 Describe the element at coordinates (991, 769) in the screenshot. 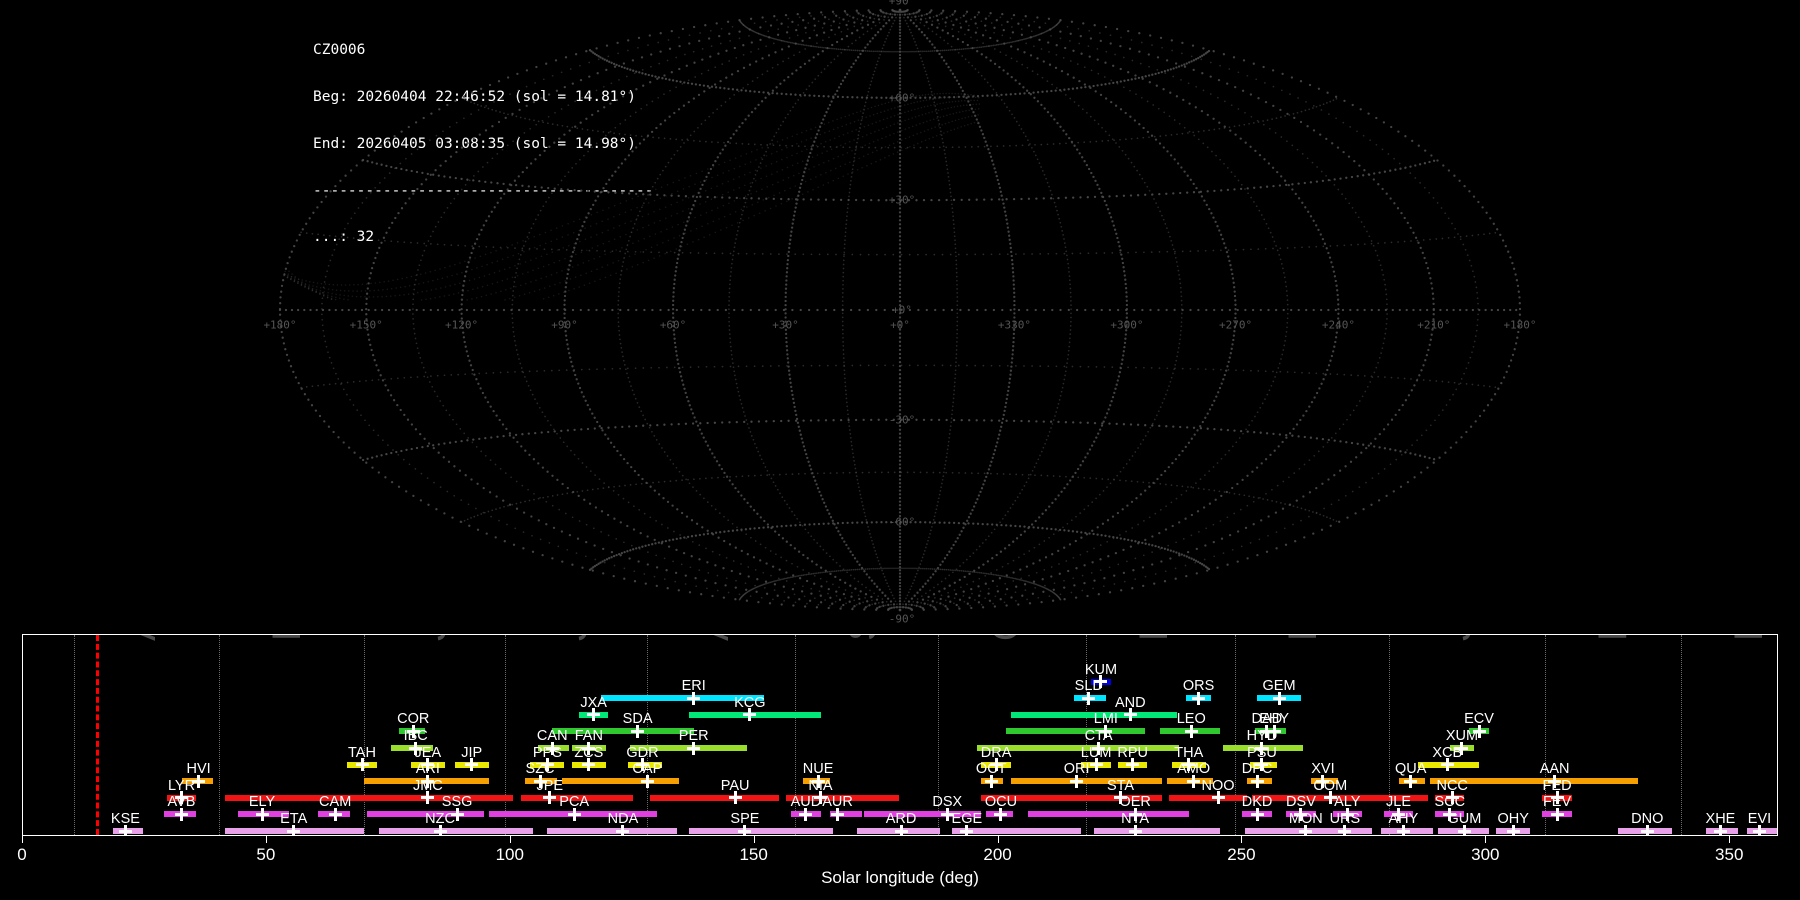

I see `shower-code-label: OCT` at that location.